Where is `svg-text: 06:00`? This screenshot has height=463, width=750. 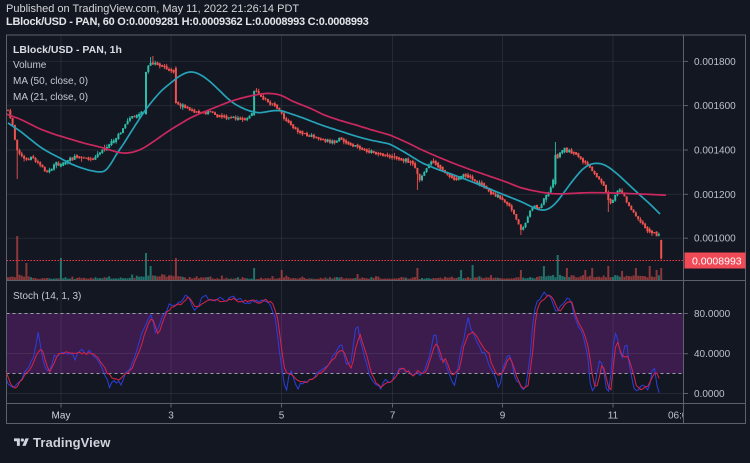 svg-text: 06:00 is located at coordinates (680, 416).